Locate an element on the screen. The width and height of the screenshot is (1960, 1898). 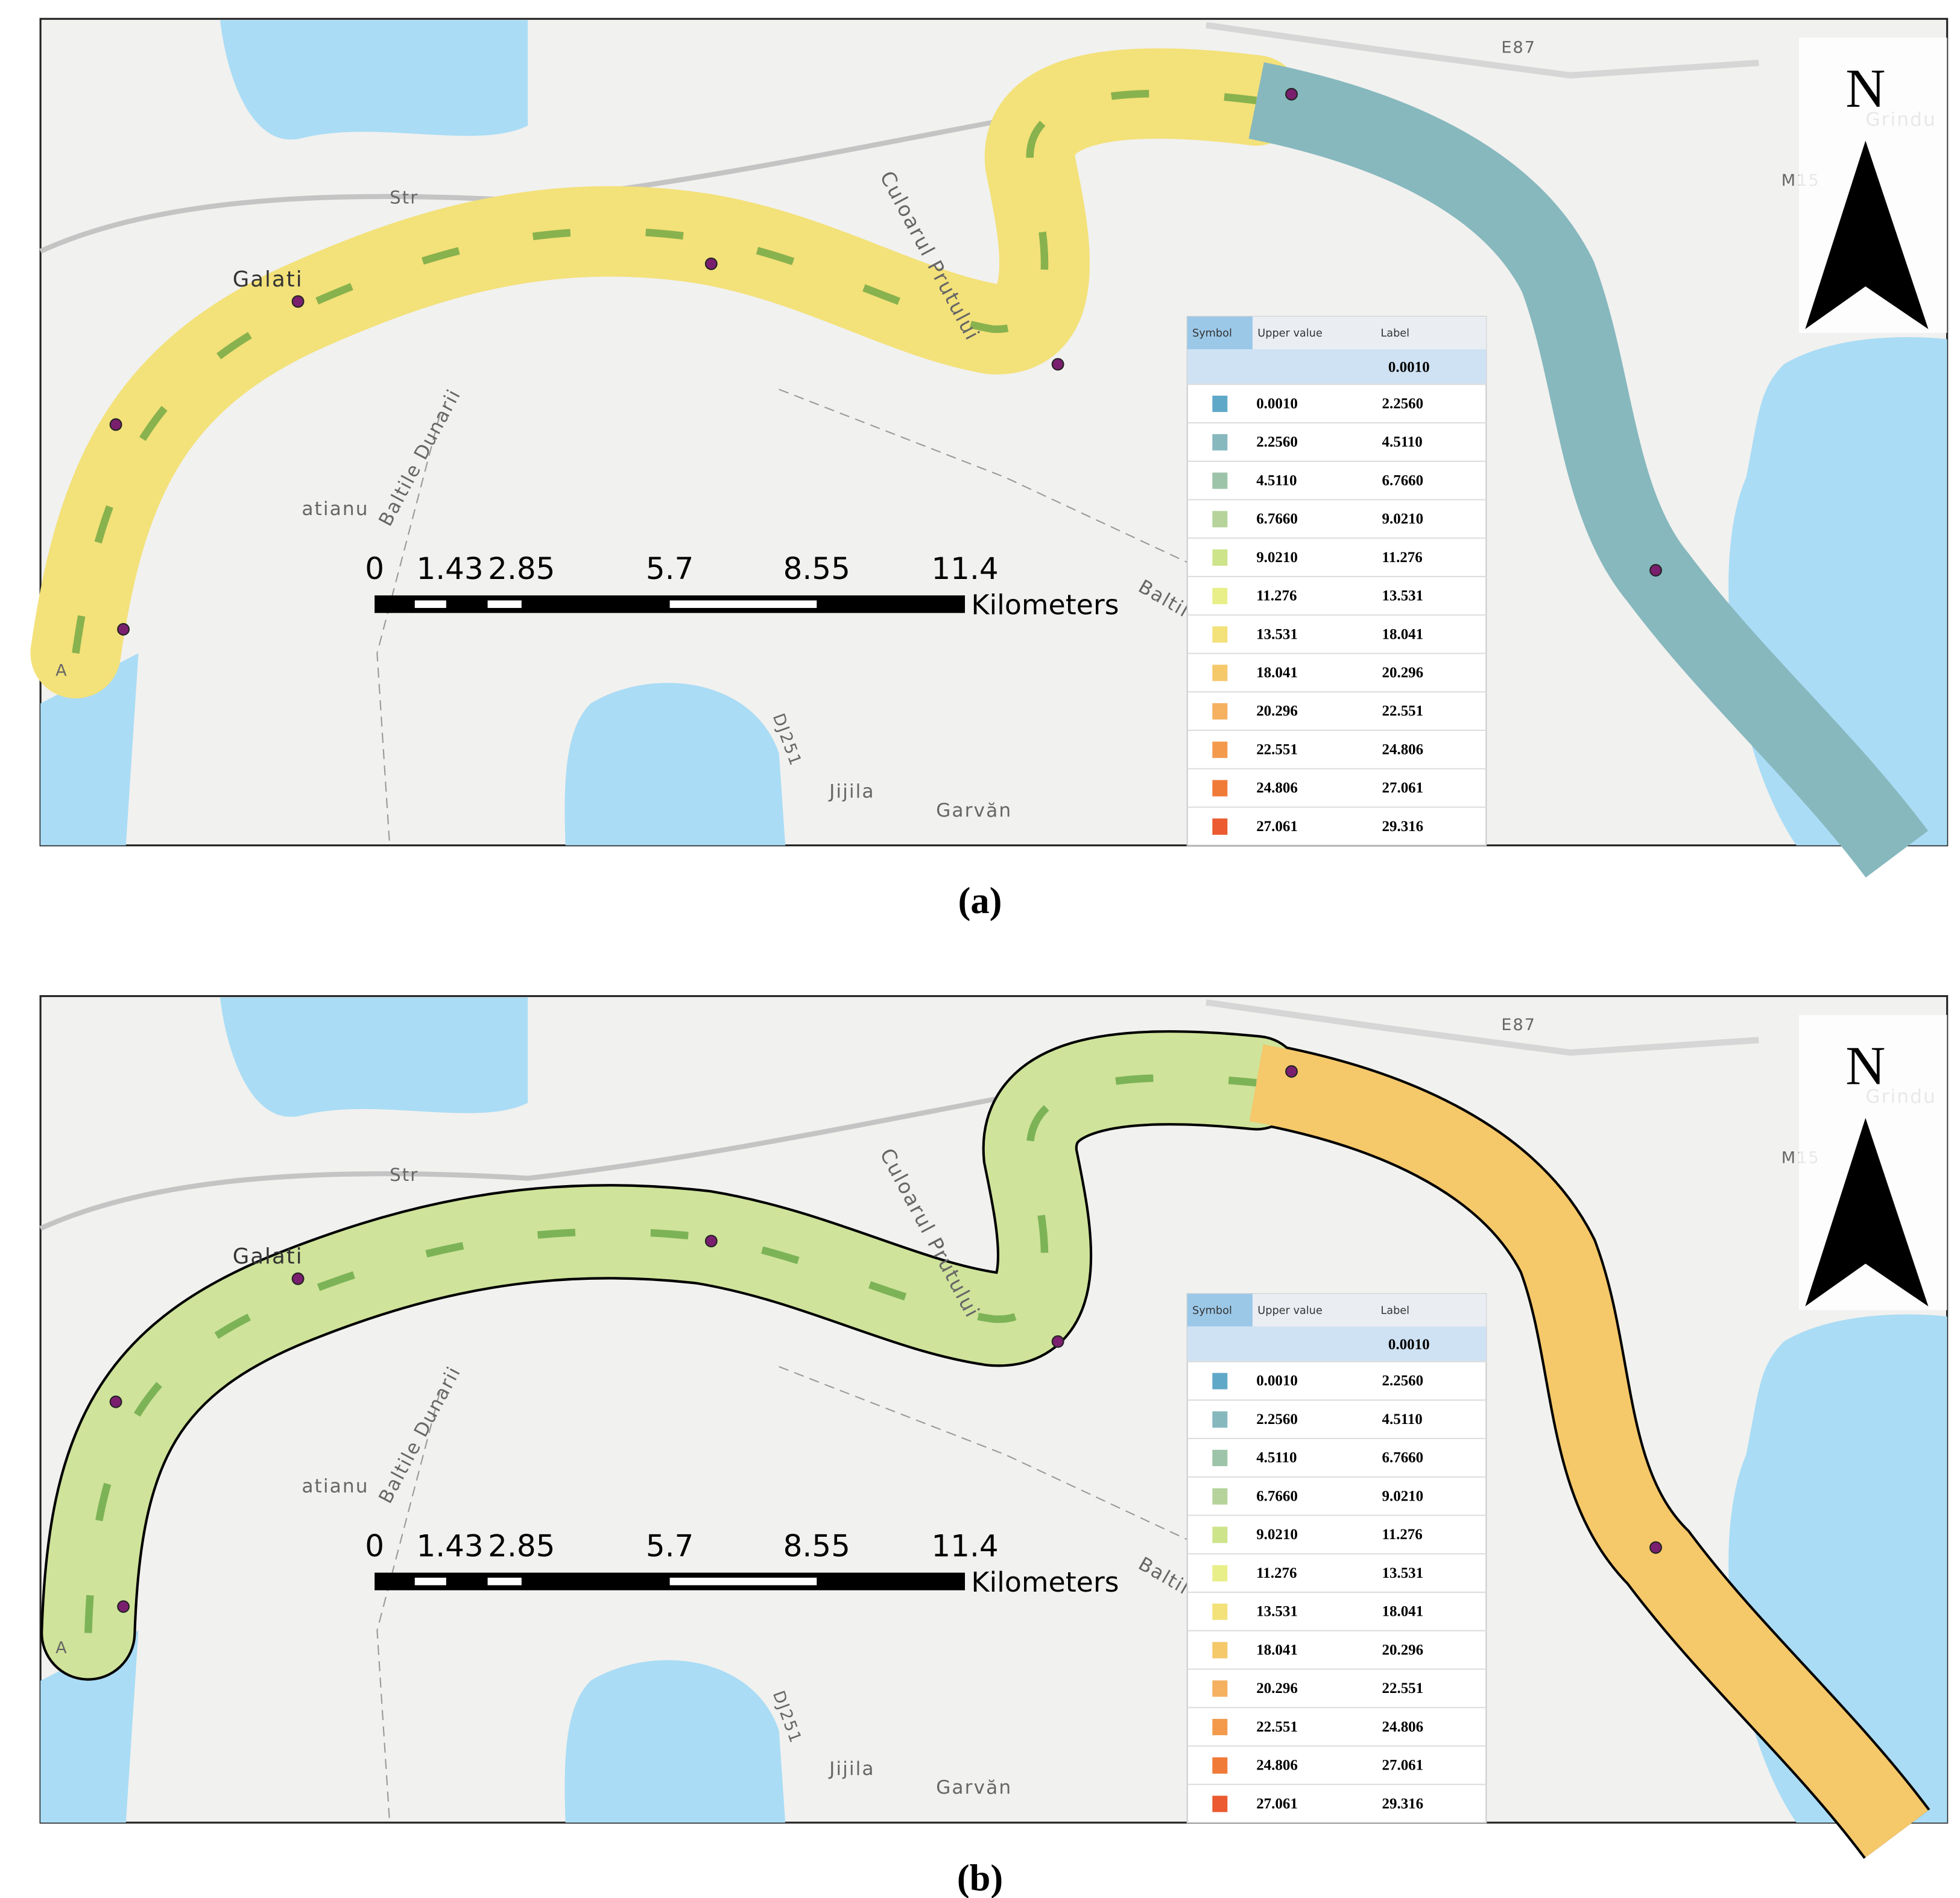
map-label: Str is located at coordinates (404, 197).